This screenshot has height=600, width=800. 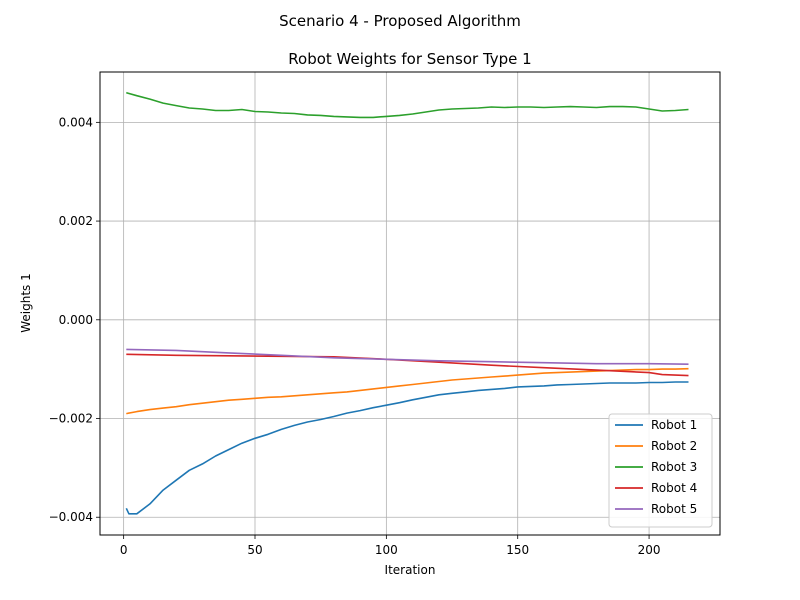 I want to click on y-tick-label: 0.000, so click(x=76, y=320).